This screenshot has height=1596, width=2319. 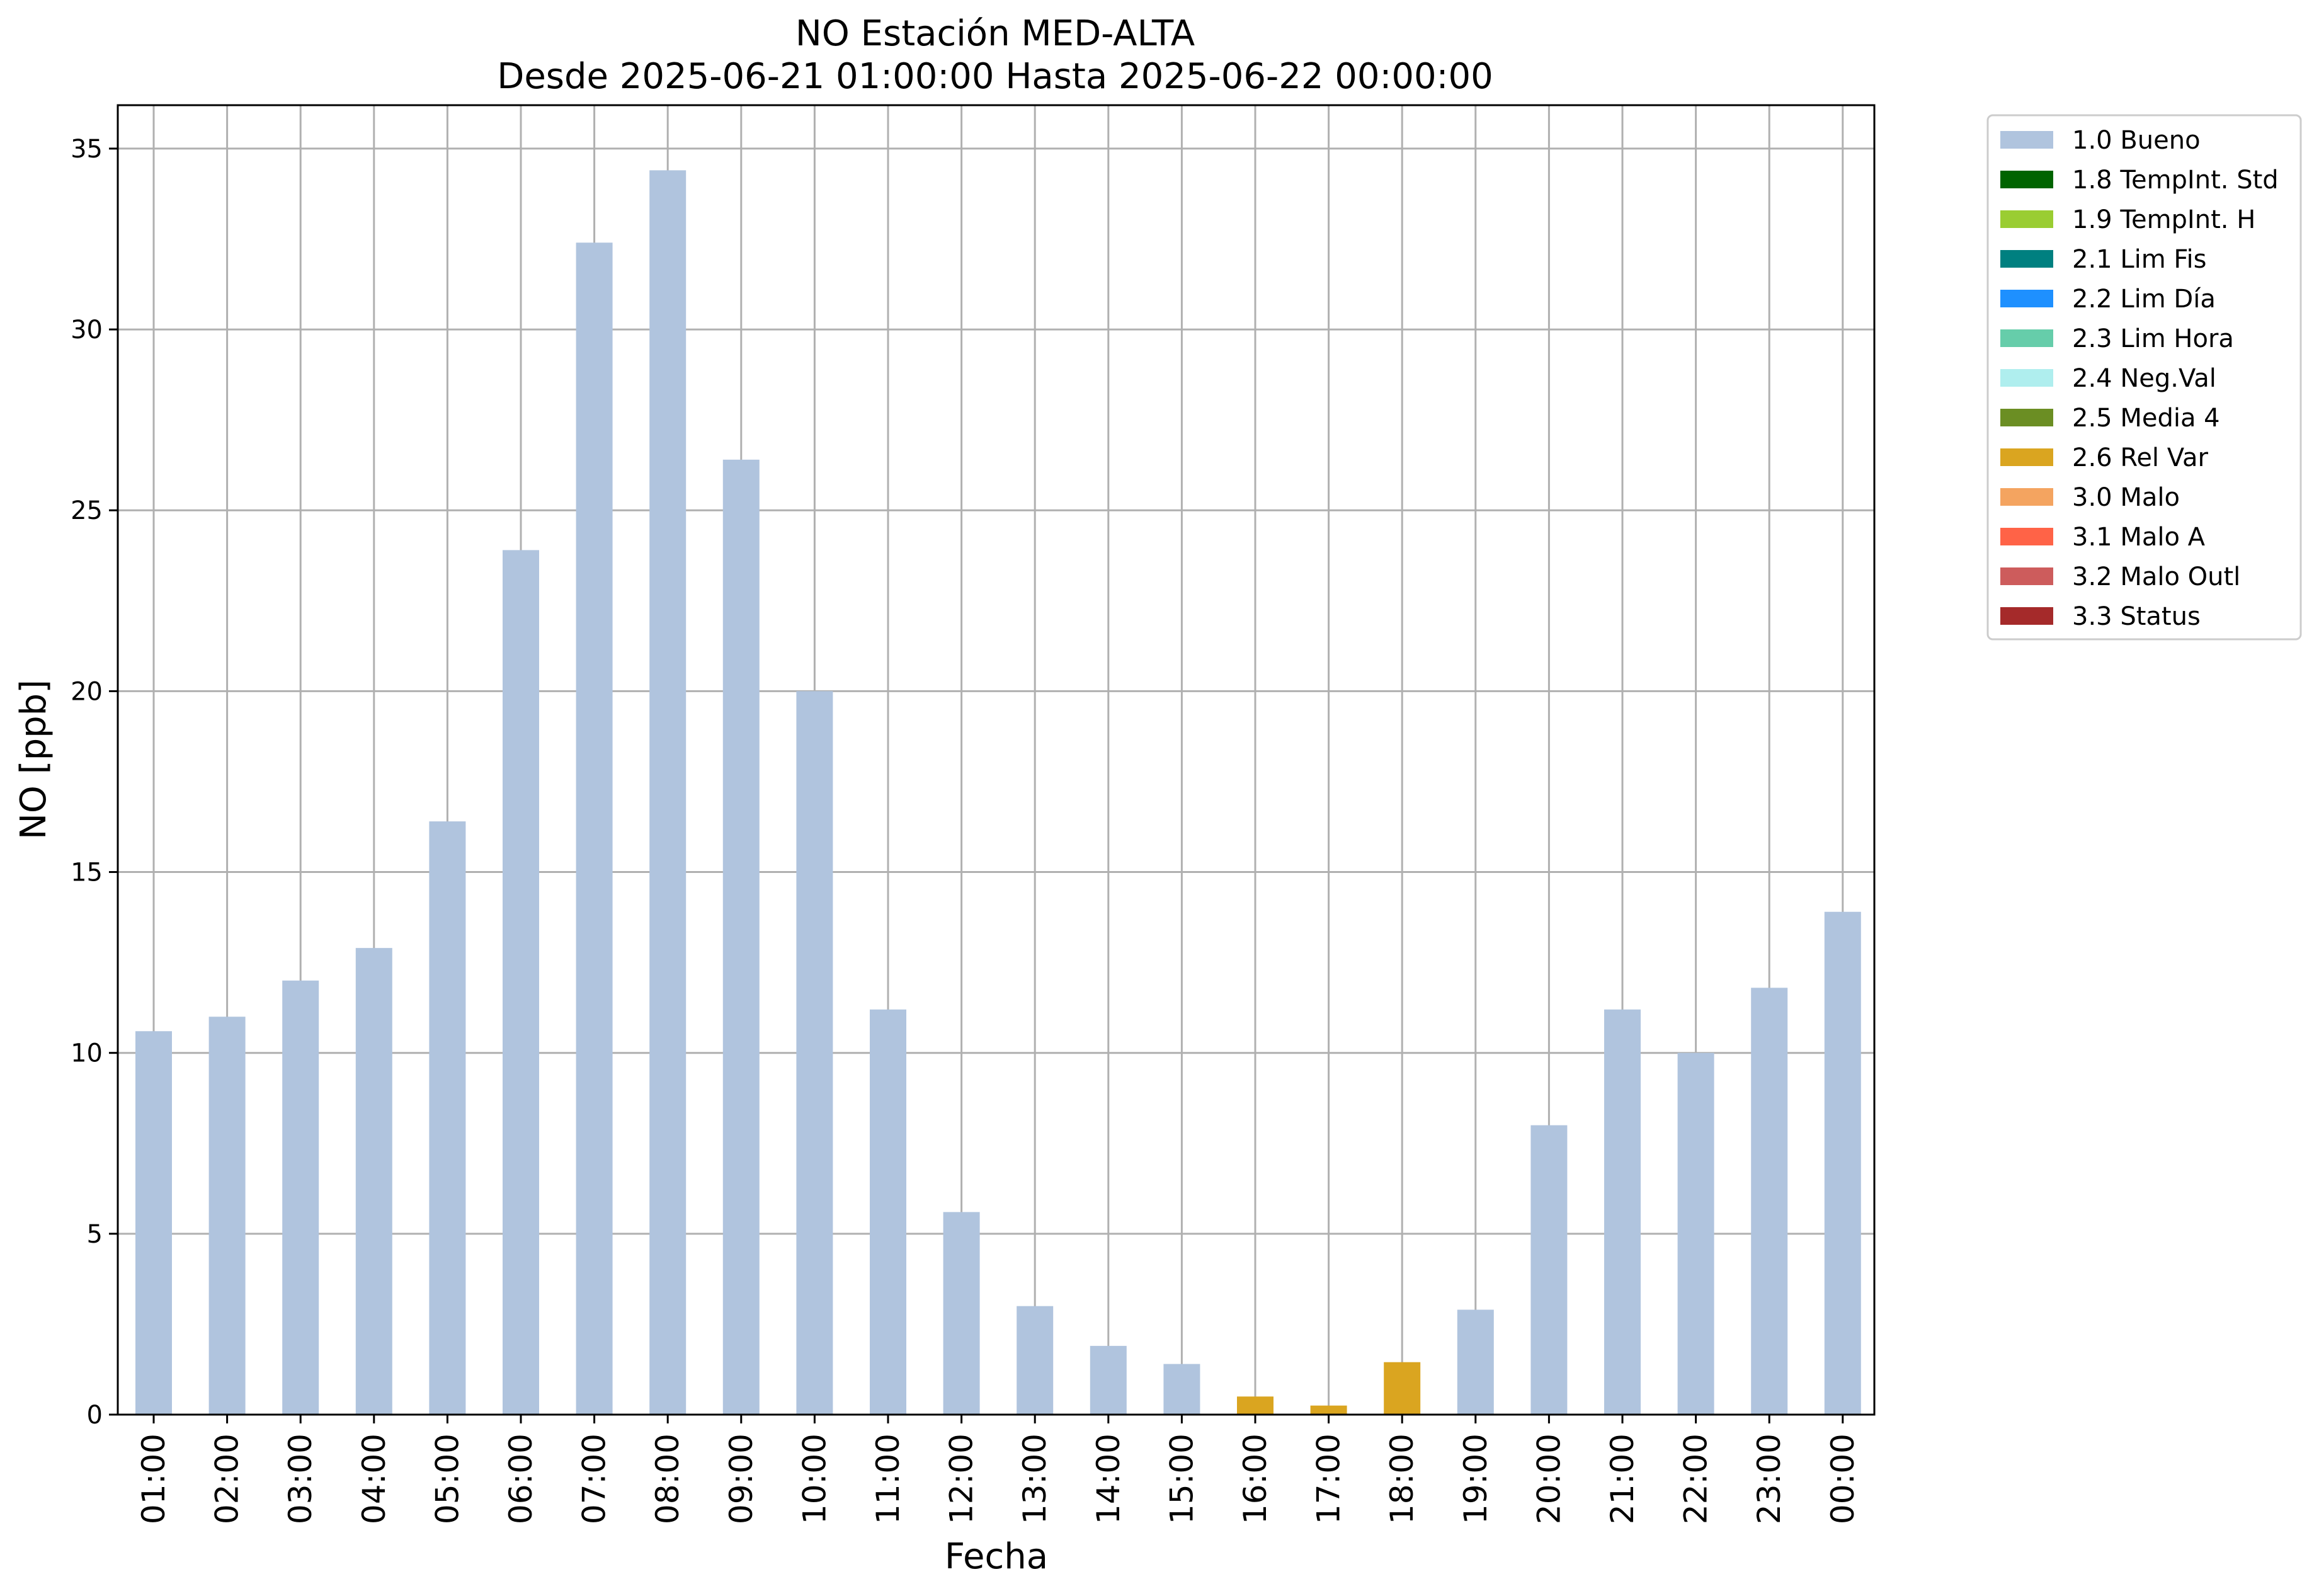 What do you see at coordinates (1475, 1479) in the screenshot?
I see `x-tick-label: 19:00` at bounding box center [1475, 1479].